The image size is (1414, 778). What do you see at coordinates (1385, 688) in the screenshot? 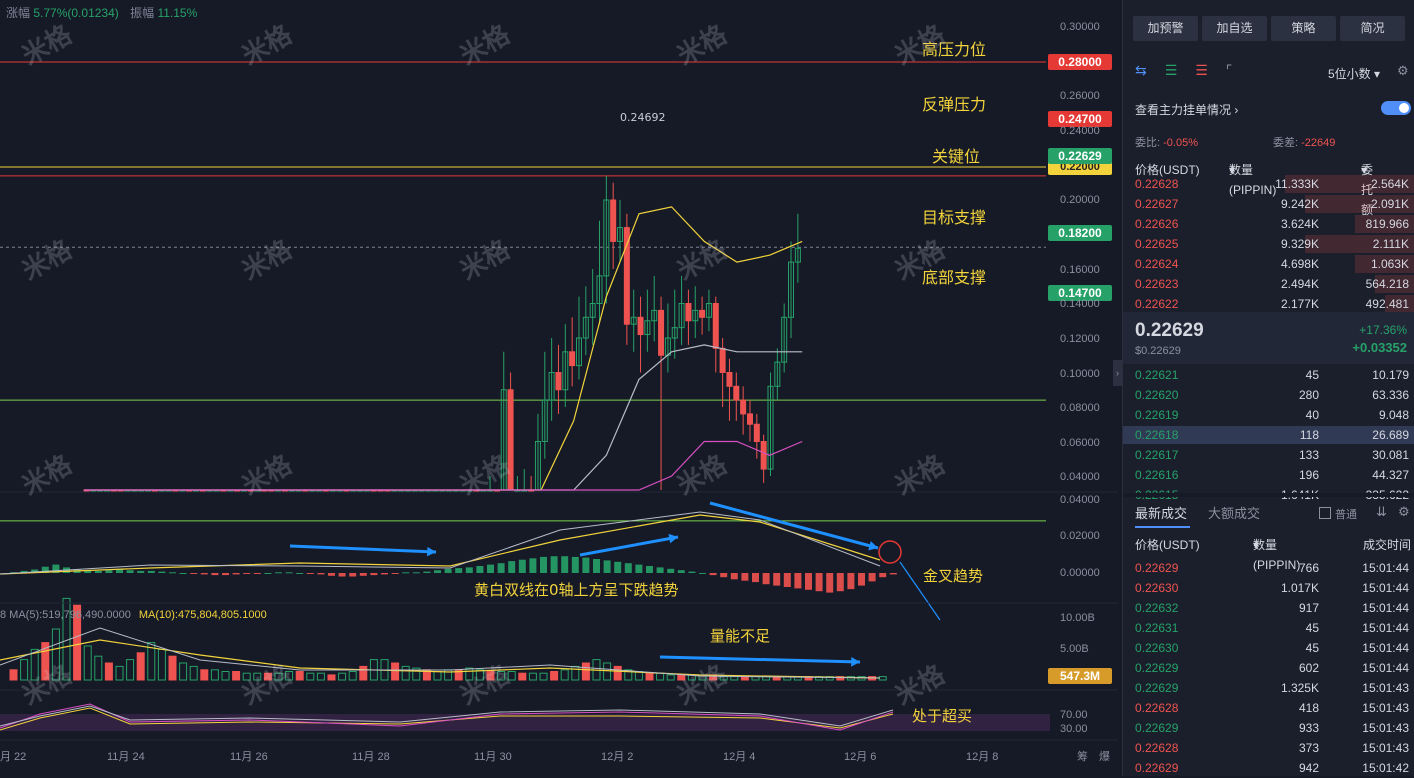
I see `trade-time: 15:01:43` at bounding box center [1385, 688].